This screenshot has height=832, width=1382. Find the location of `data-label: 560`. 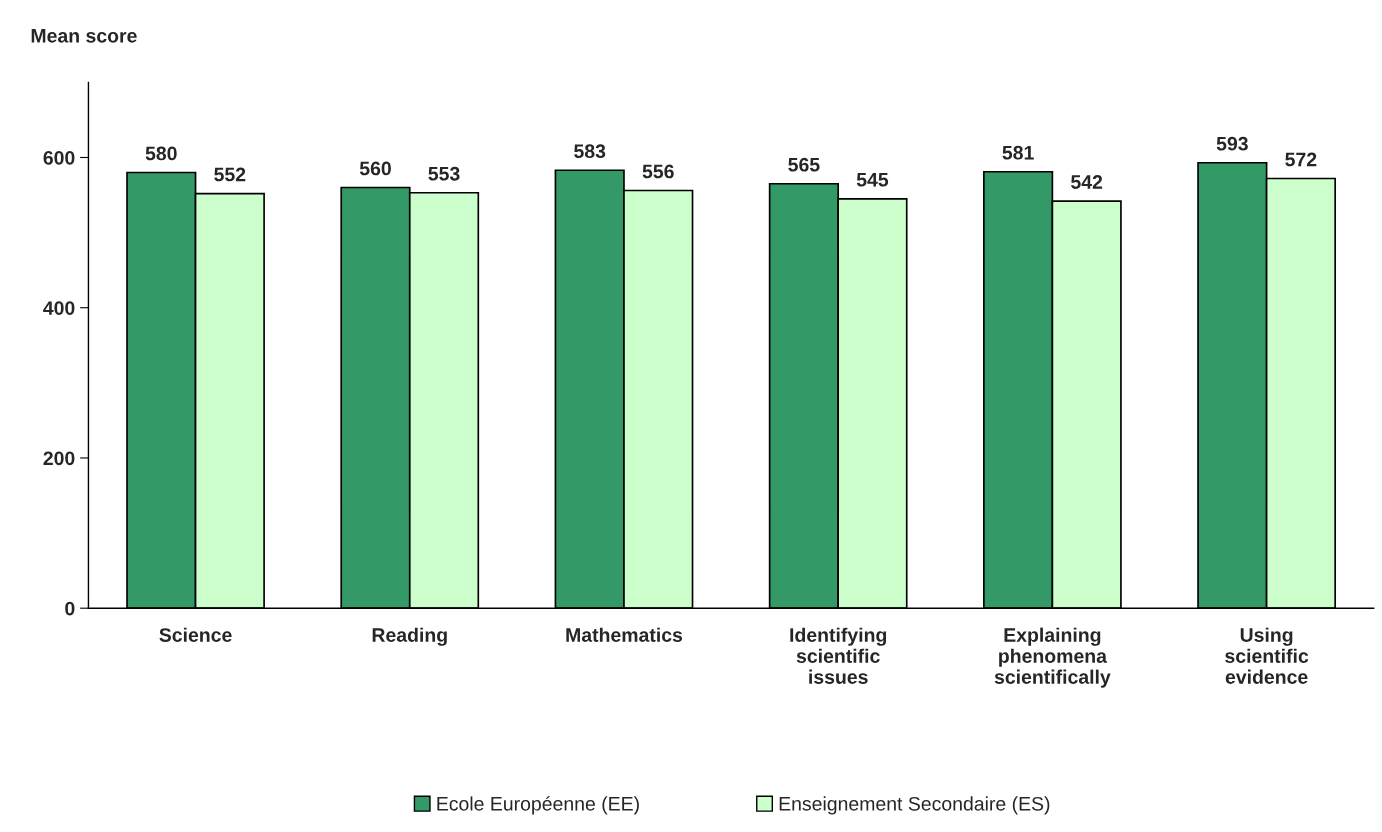

data-label: 560 is located at coordinates (375, 168).